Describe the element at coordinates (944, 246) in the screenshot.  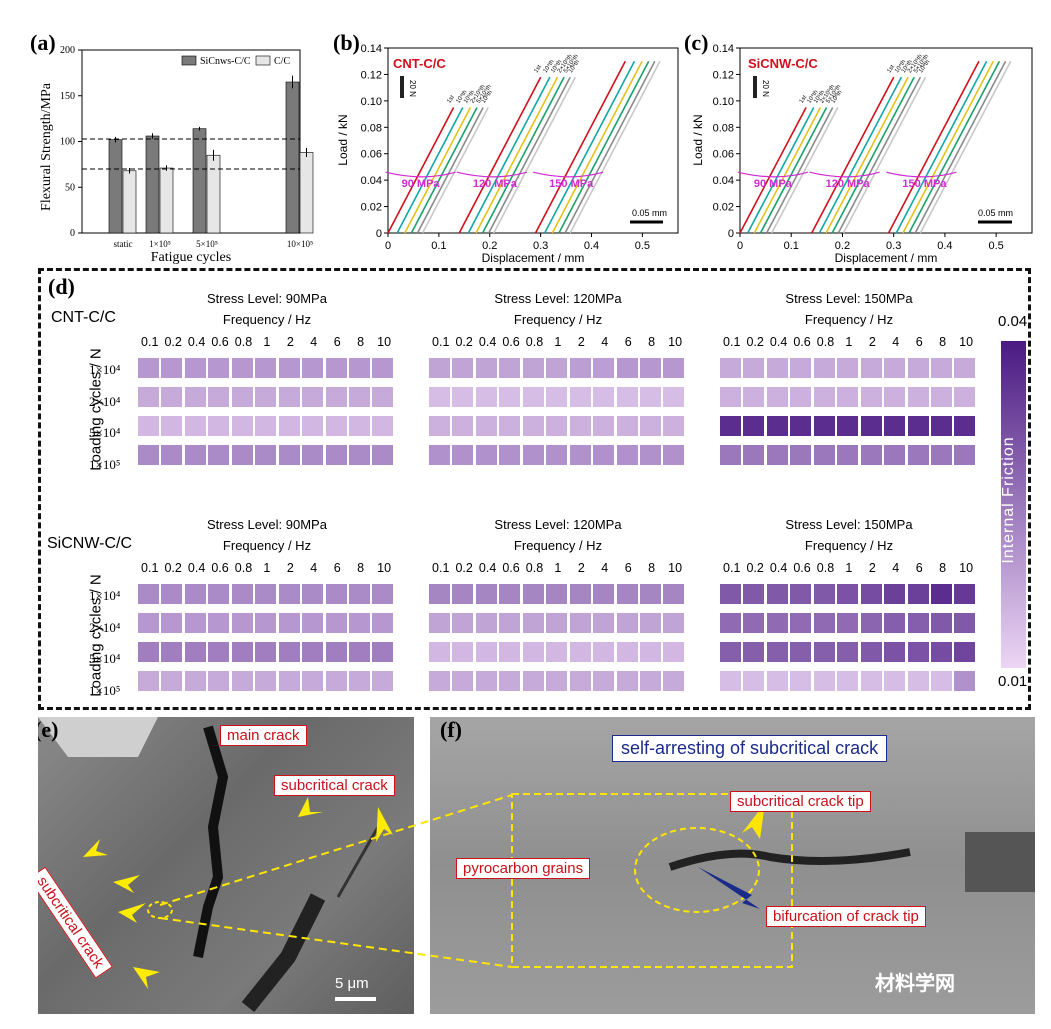
I see `c-xtick: 0.4` at that location.